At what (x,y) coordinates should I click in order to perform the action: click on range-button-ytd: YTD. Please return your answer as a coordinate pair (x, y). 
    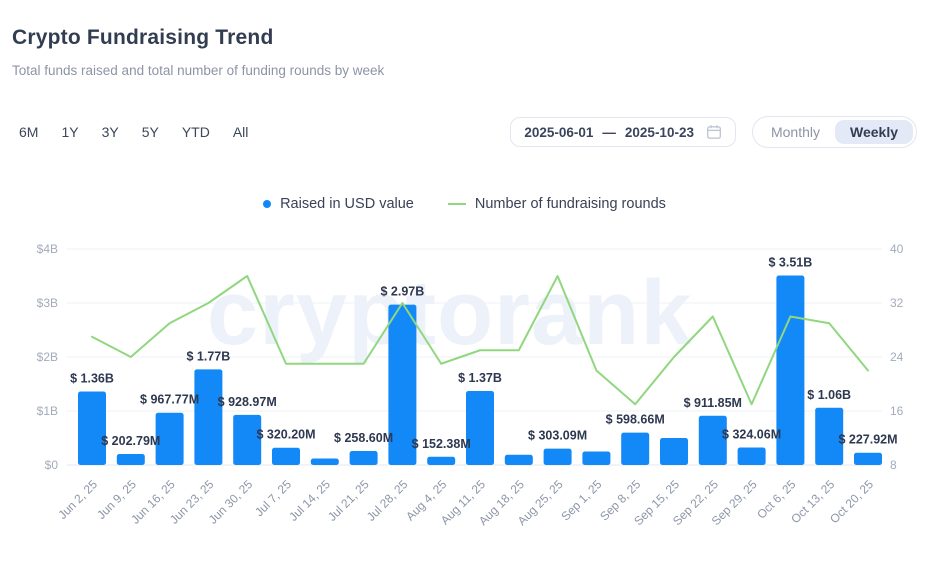
    Looking at the image, I should click on (196, 132).